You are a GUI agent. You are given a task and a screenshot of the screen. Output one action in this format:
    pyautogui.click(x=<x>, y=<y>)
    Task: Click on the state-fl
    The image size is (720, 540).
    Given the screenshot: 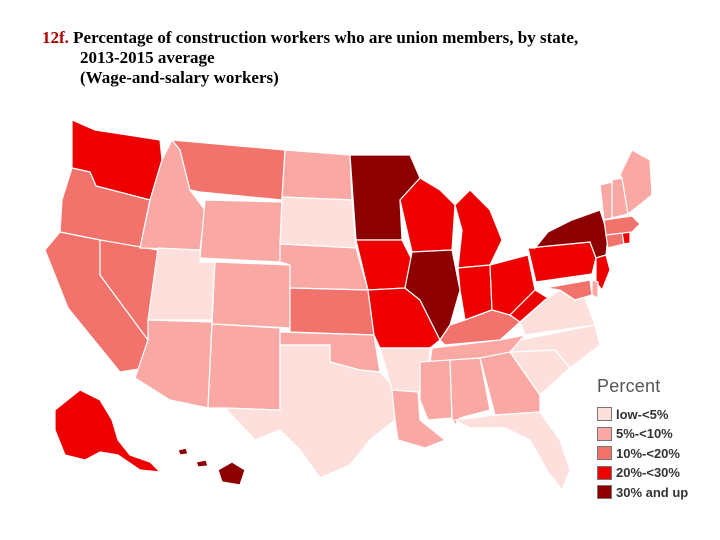 What is the action you would take?
    pyautogui.click(x=512, y=451)
    